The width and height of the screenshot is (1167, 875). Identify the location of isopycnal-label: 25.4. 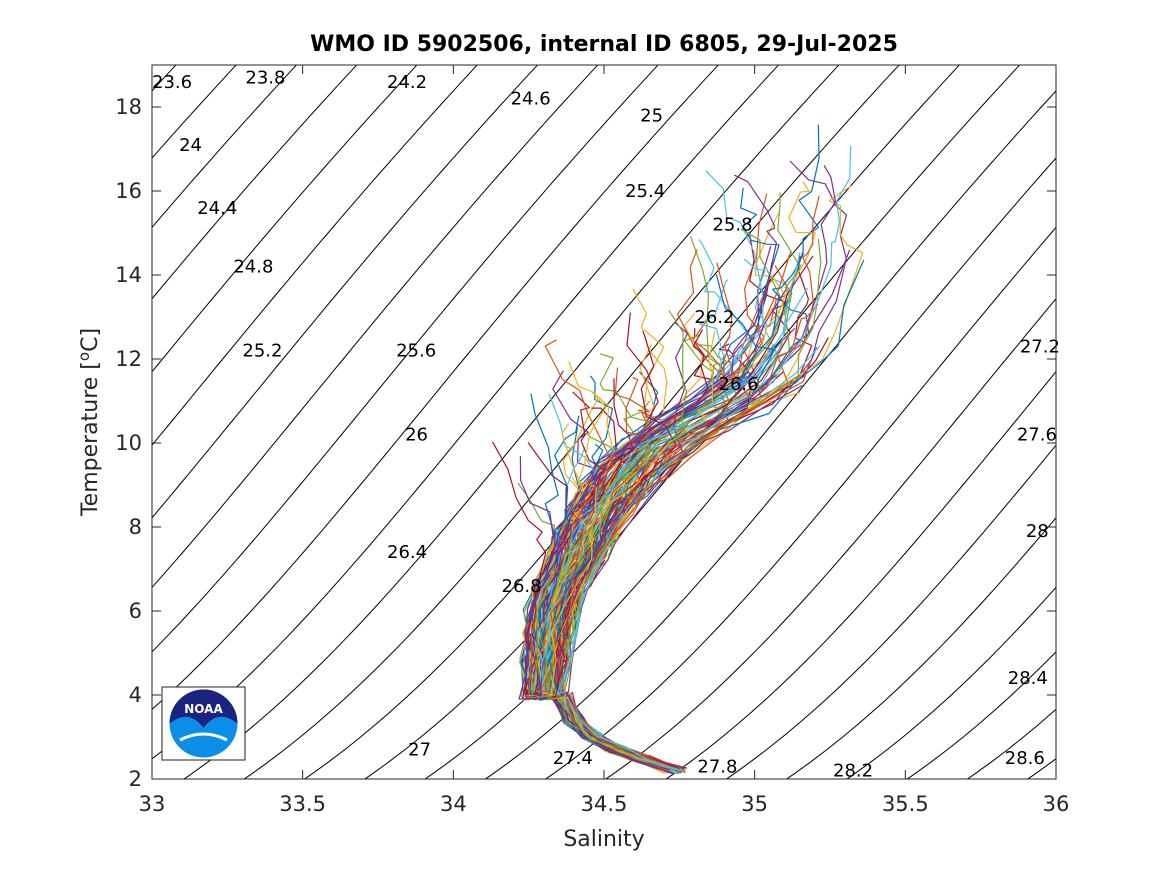
(645, 191).